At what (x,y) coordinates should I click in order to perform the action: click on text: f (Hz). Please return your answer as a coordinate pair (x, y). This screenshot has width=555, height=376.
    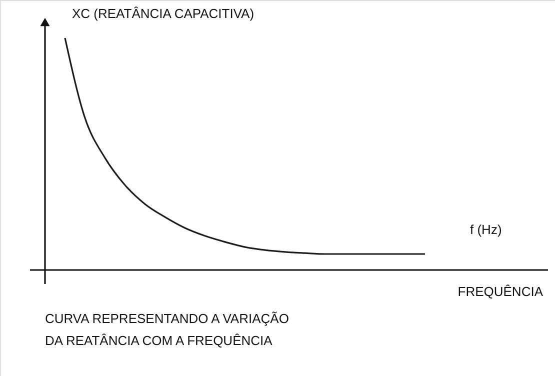
    Looking at the image, I should click on (486, 229).